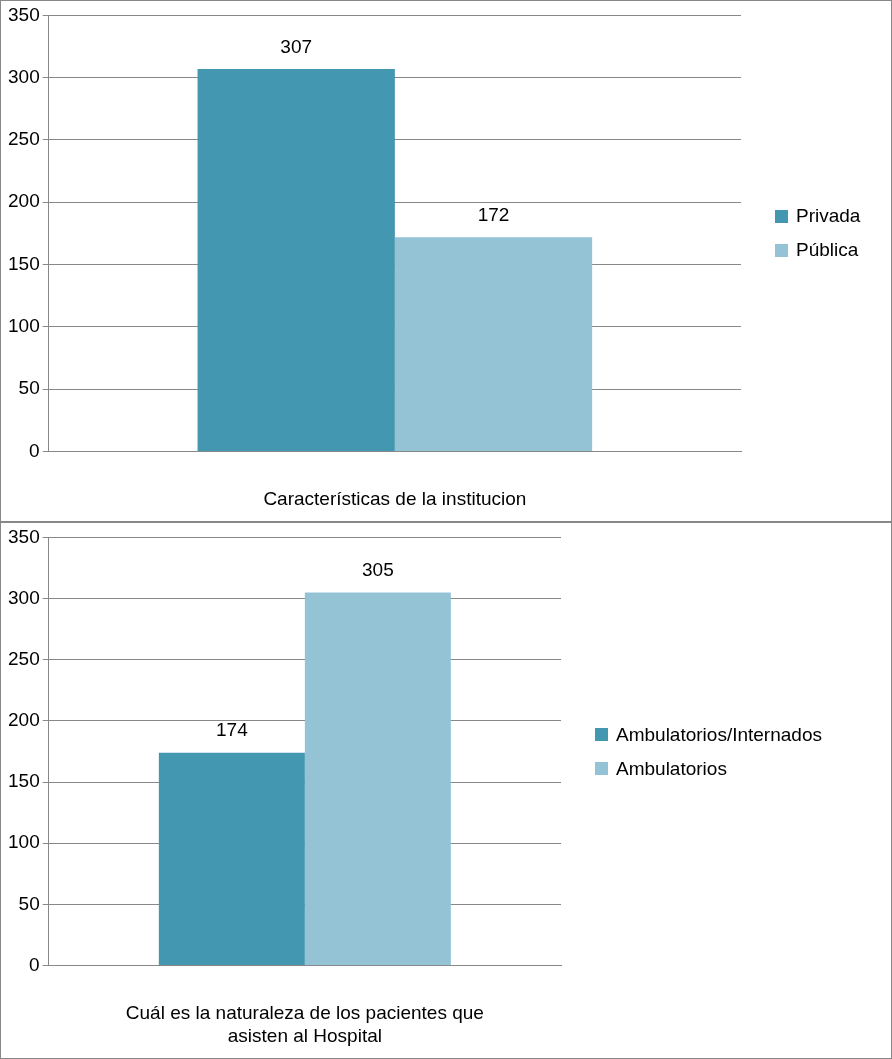 The width and height of the screenshot is (892, 1059). Describe the element at coordinates (827, 250) in the screenshot. I see `legend-label: Pública` at that location.